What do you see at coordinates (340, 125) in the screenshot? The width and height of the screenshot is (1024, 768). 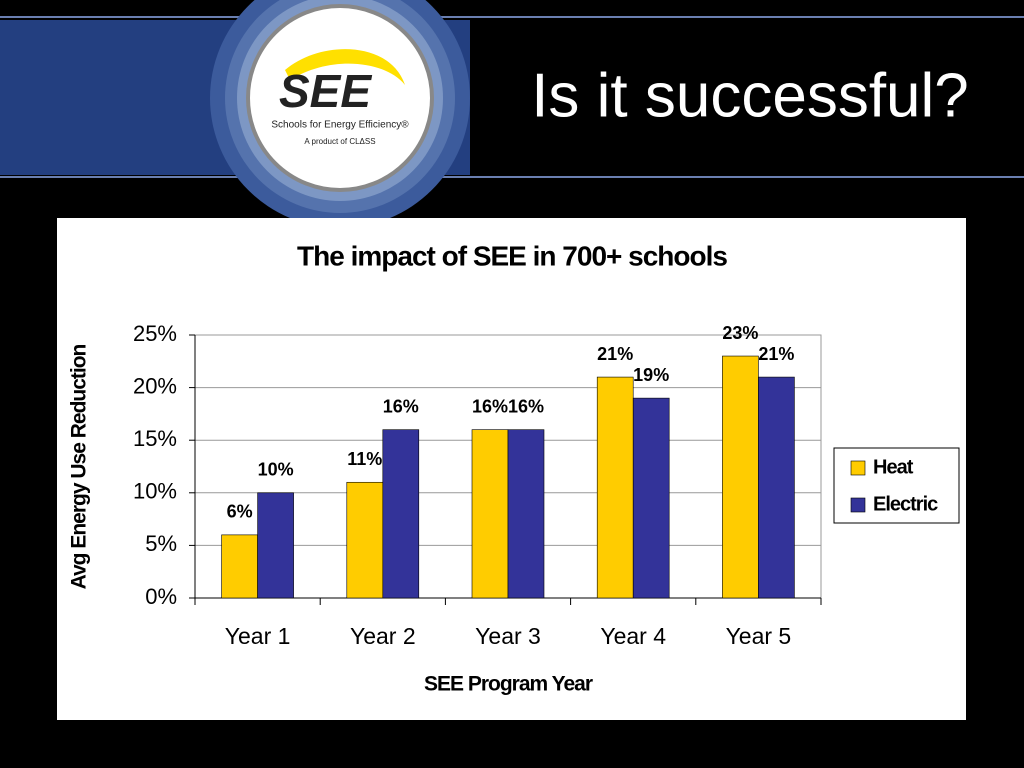 I see `logo-tagline: Schools for Energy Efficiency®` at bounding box center [340, 125].